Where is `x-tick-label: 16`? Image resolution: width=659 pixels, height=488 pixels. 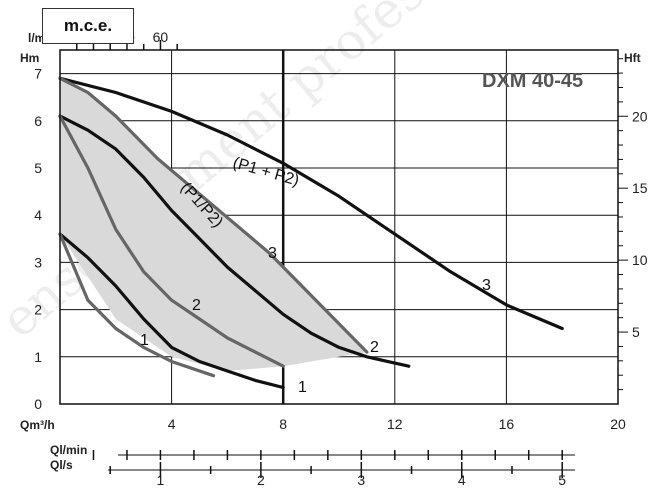 x-tick-label: 16 is located at coordinates (507, 424).